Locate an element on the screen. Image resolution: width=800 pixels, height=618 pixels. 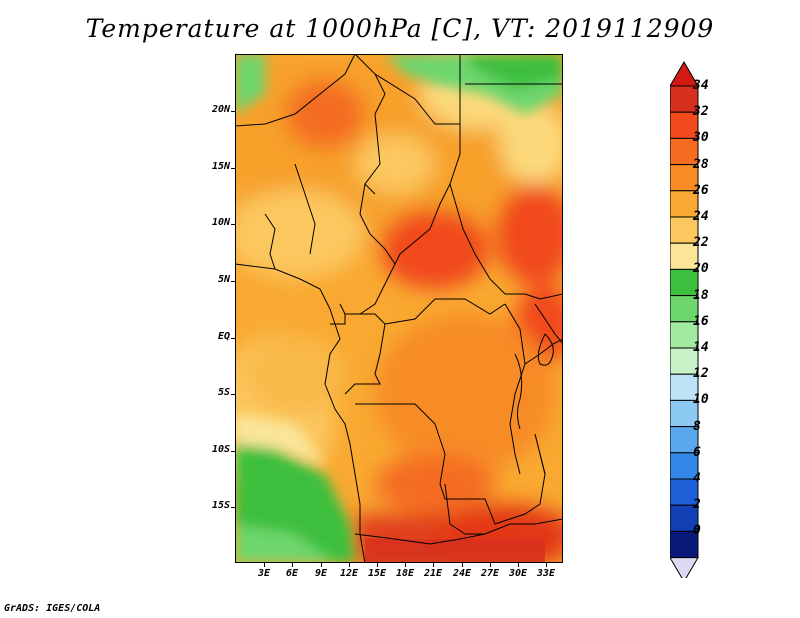
colorbar-label: 10 is located at coordinates (701, 400).